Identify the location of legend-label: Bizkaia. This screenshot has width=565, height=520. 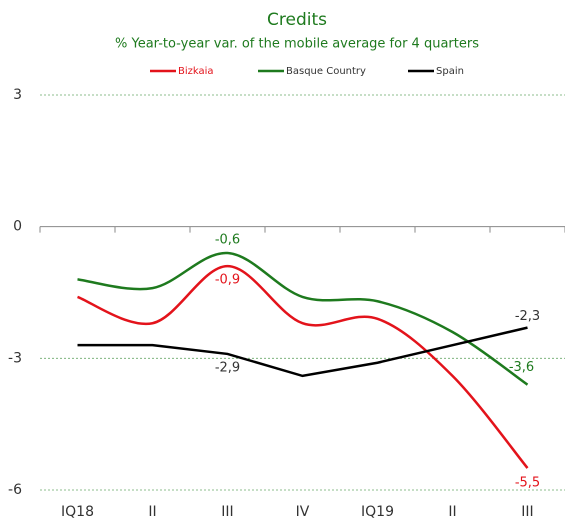
(196, 71).